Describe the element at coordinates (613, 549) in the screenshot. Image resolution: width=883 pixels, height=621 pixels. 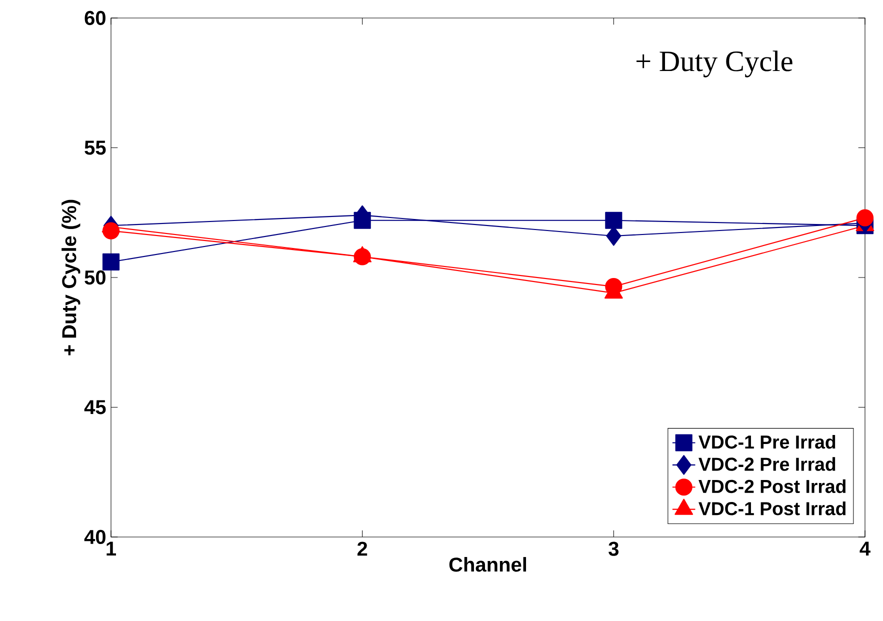
I see `x-tick-label: 3` at that location.